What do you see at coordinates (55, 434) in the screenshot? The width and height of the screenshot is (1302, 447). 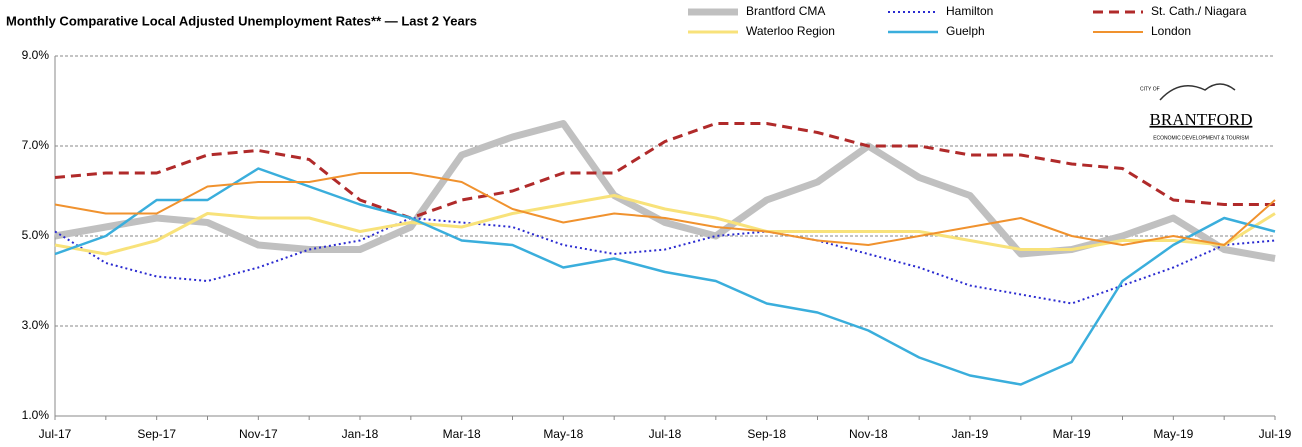 I see `x-tick-label: Jul-17` at bounding box center [55, 434].